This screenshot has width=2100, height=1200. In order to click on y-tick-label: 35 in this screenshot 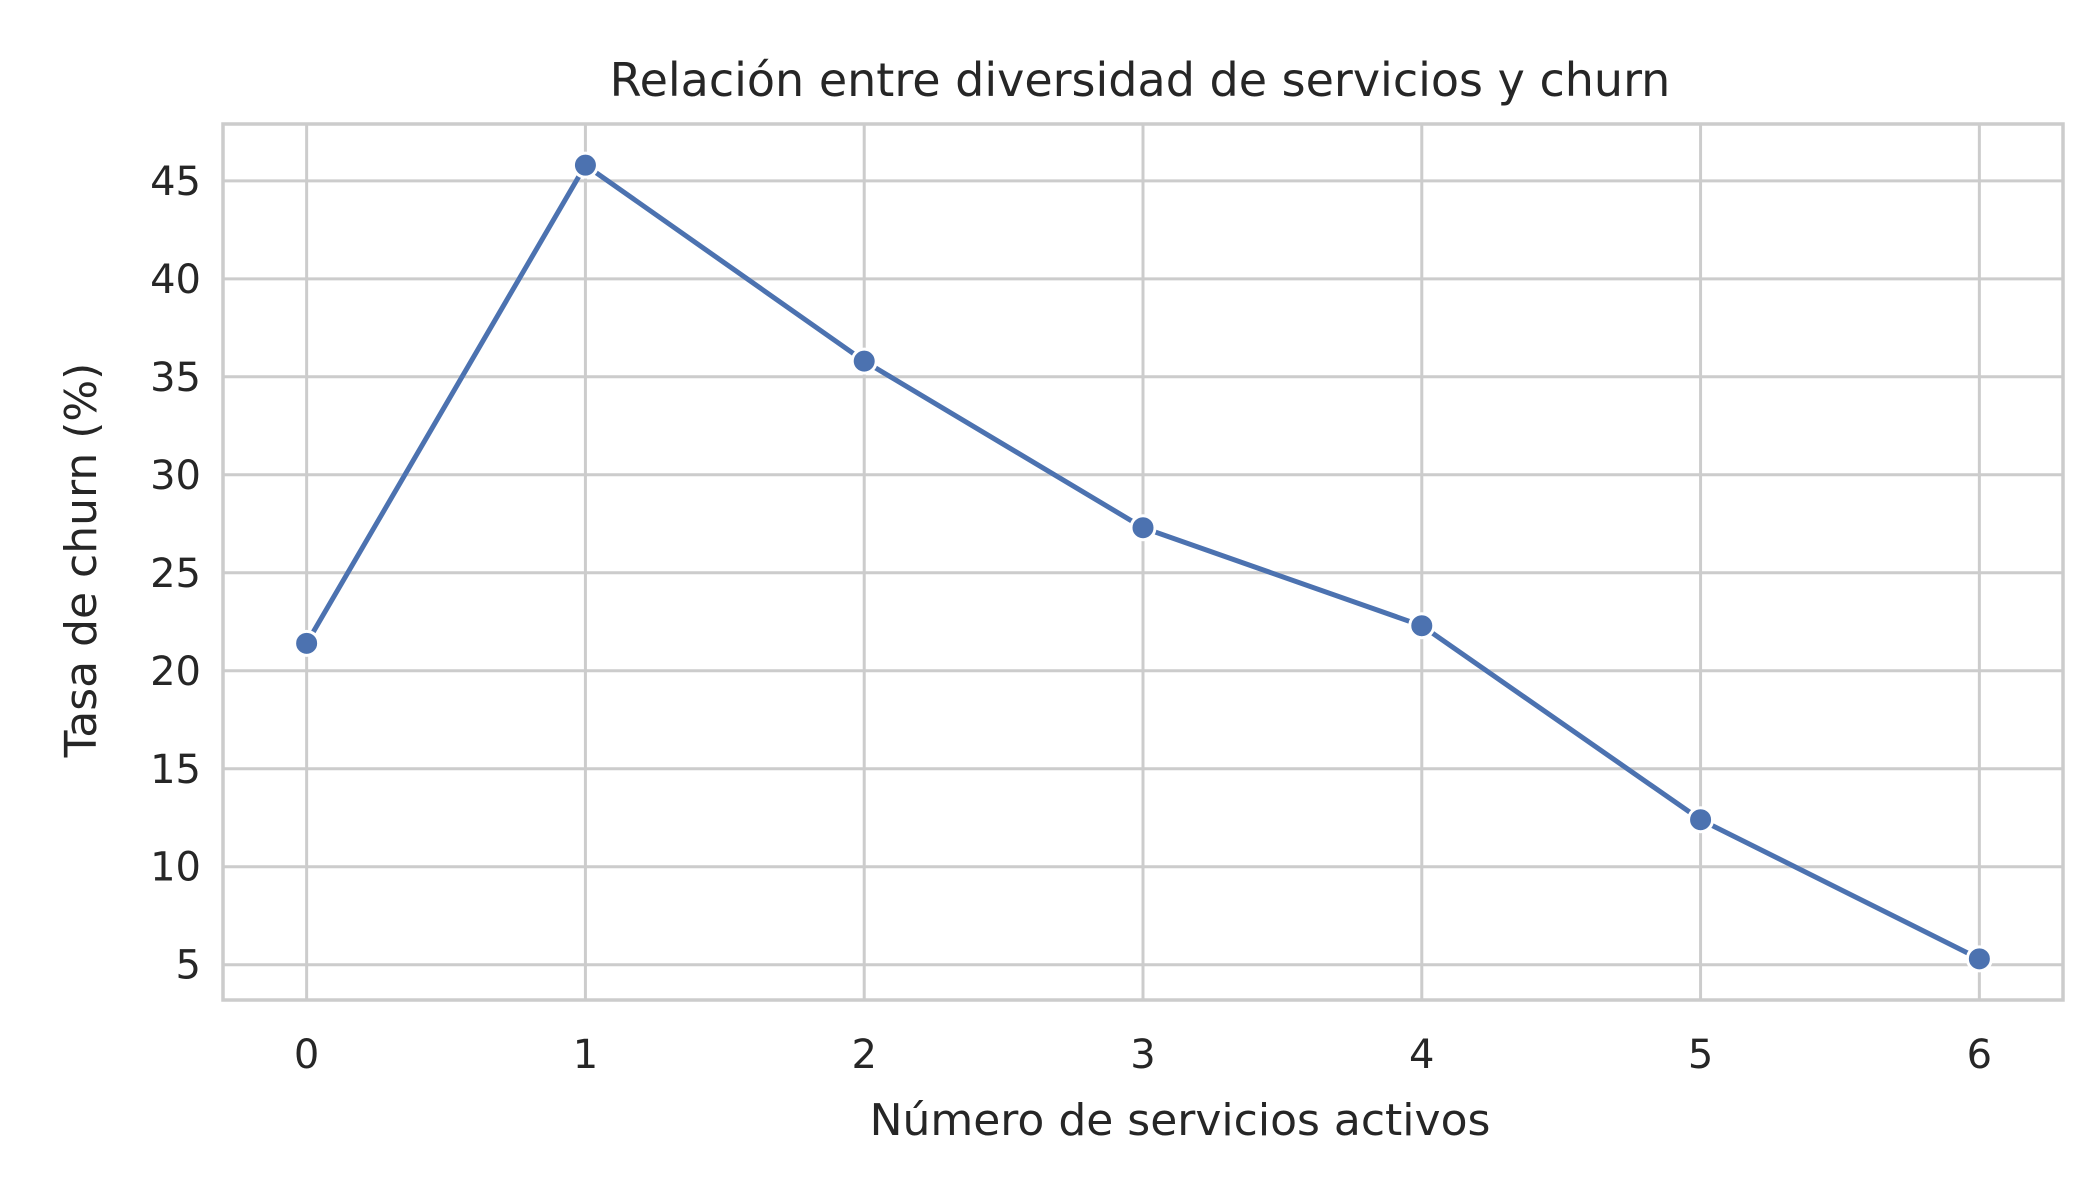, I will do `click(175, 378)`.